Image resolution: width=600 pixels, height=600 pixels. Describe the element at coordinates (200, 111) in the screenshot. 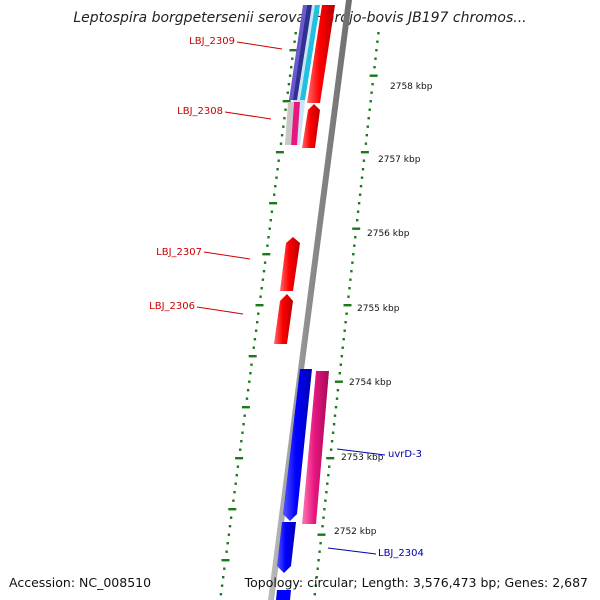

I see `gene-label-LBJ_2308: LBJ_2308` at that location.